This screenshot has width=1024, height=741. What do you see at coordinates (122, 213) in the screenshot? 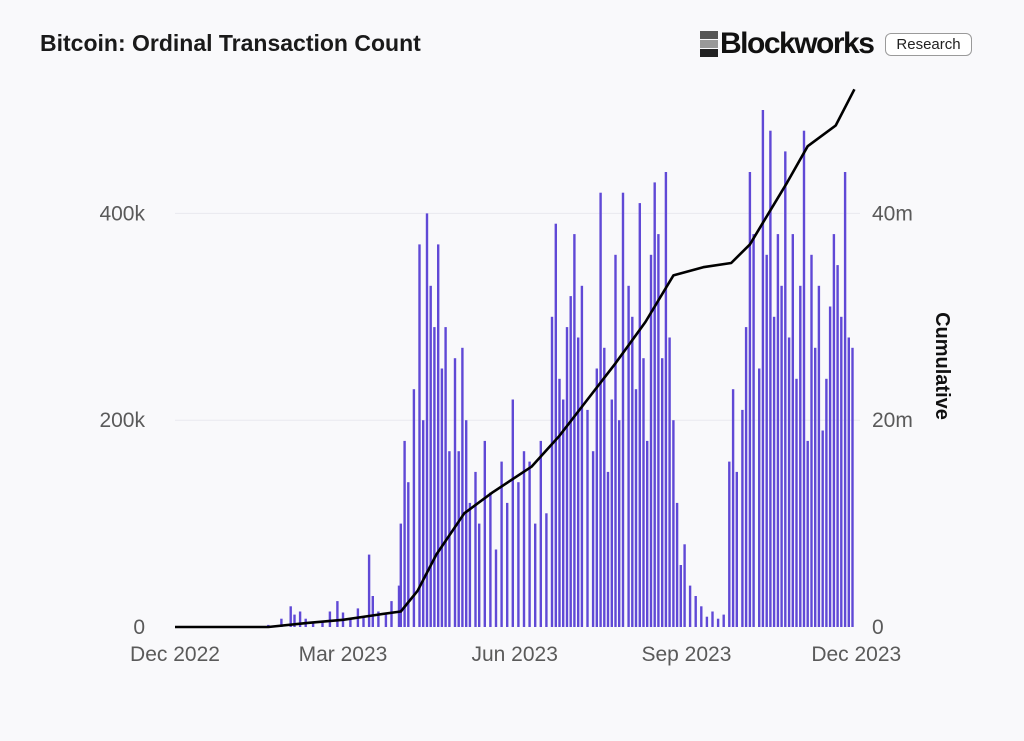
I see `y-tick-label: 400k` at bounding box center [122, 213].